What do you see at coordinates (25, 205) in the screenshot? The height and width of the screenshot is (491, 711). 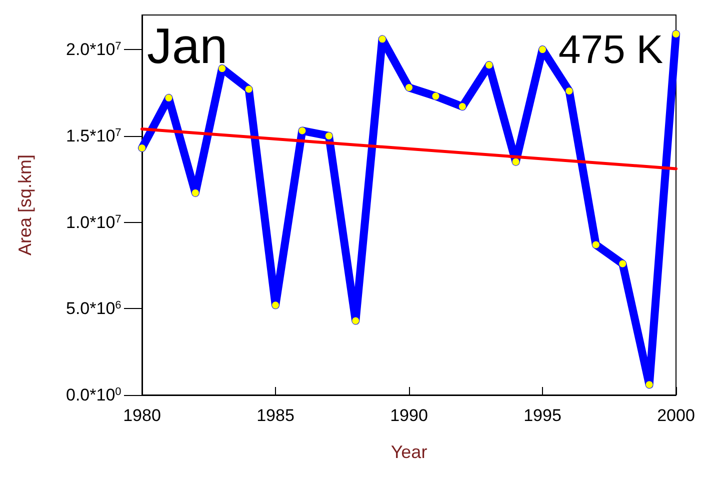 I see `y-axis-title: Area [sq.km]` at bounding box center [25, 205].